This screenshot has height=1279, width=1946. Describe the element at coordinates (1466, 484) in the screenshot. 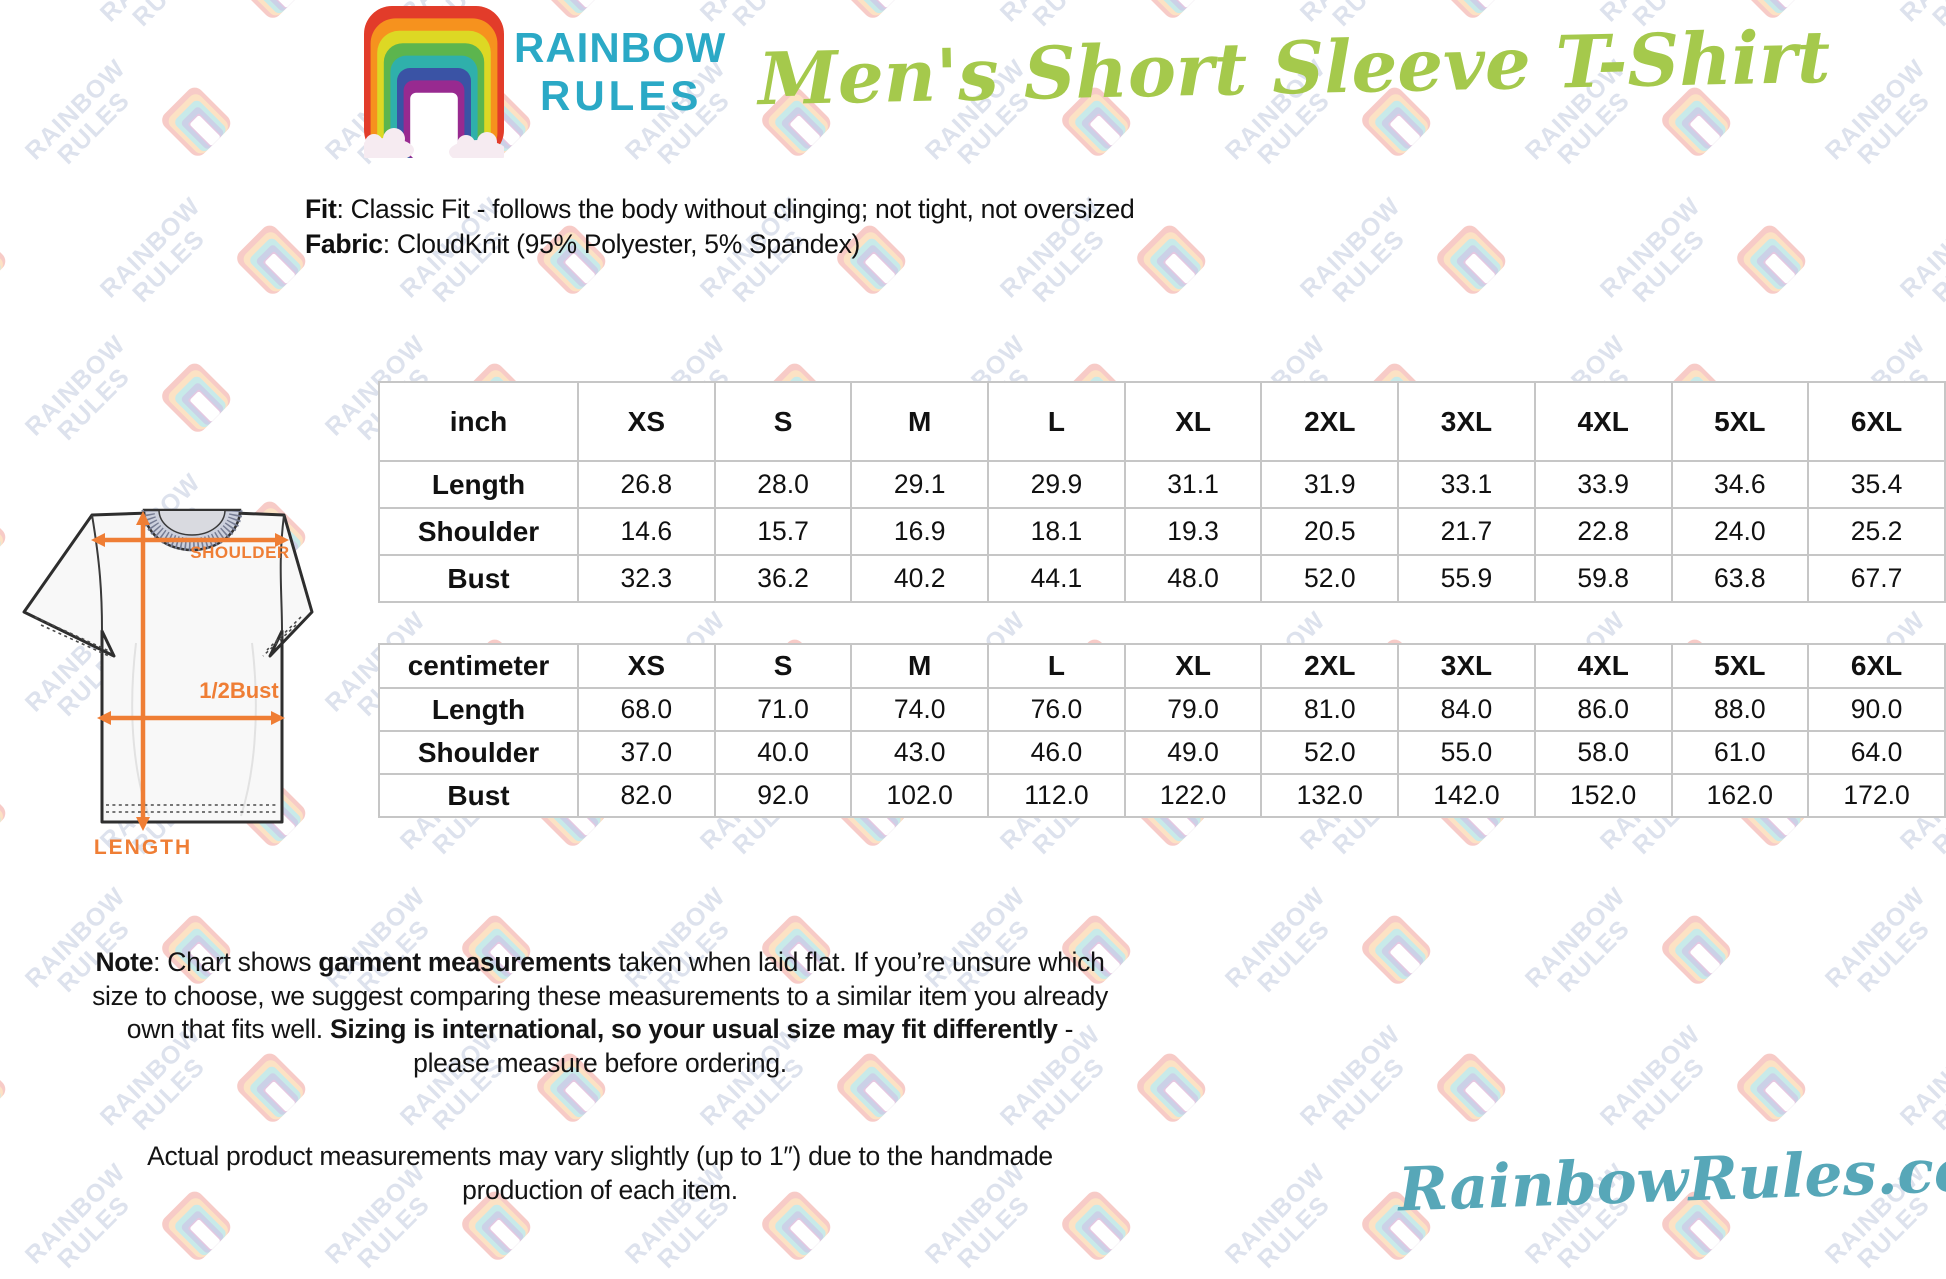

I see `value-cell: 33.1` at that location.